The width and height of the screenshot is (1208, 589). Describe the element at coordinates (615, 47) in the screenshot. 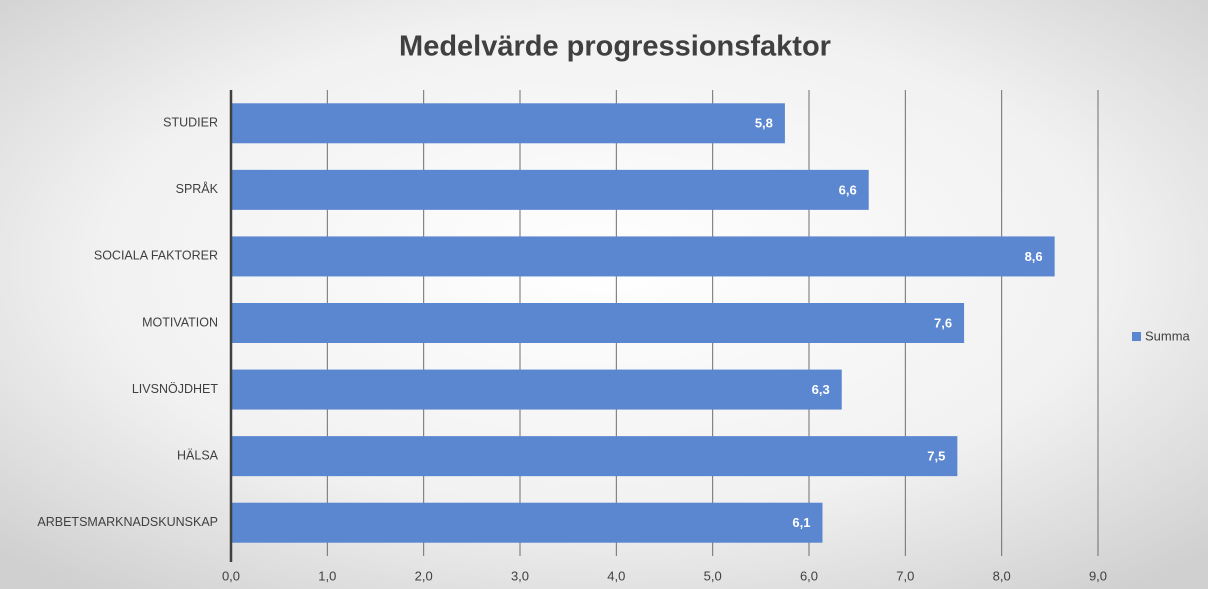

I see `chart-title: Medelvärde progressionsfaktor` at that location.